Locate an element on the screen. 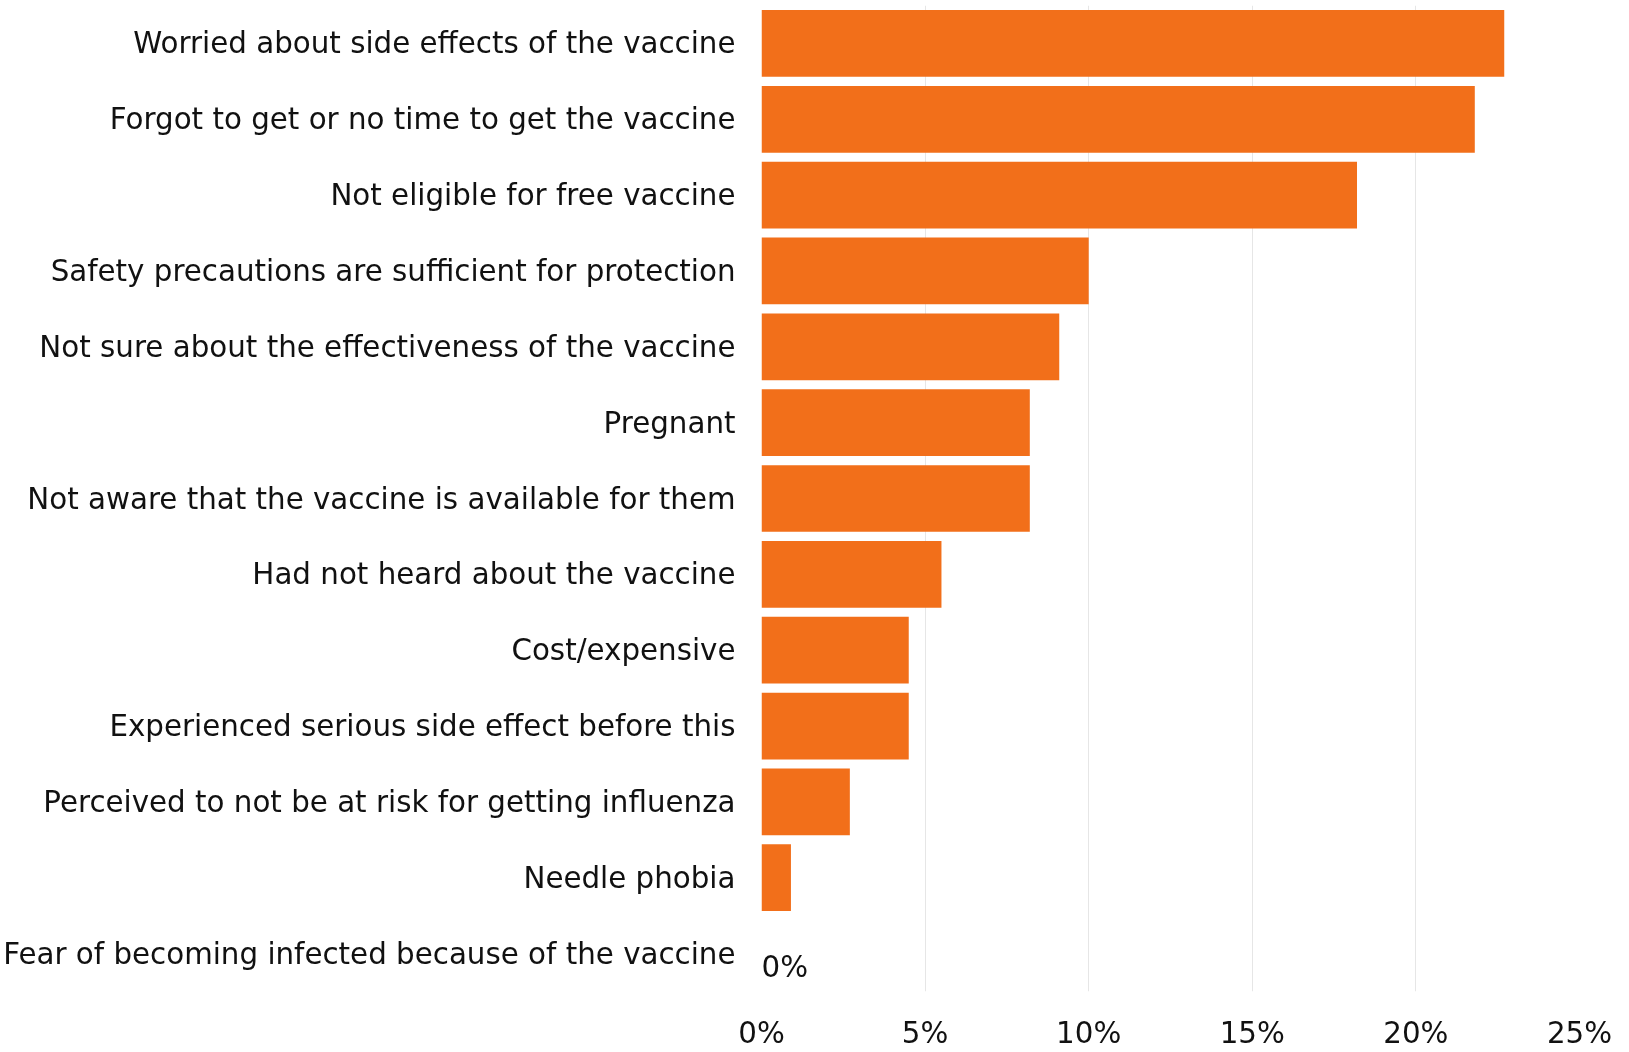 This screenshot has height=1052, width=1629. x-tick-label: 0% is located at coordinates (761, 1032).